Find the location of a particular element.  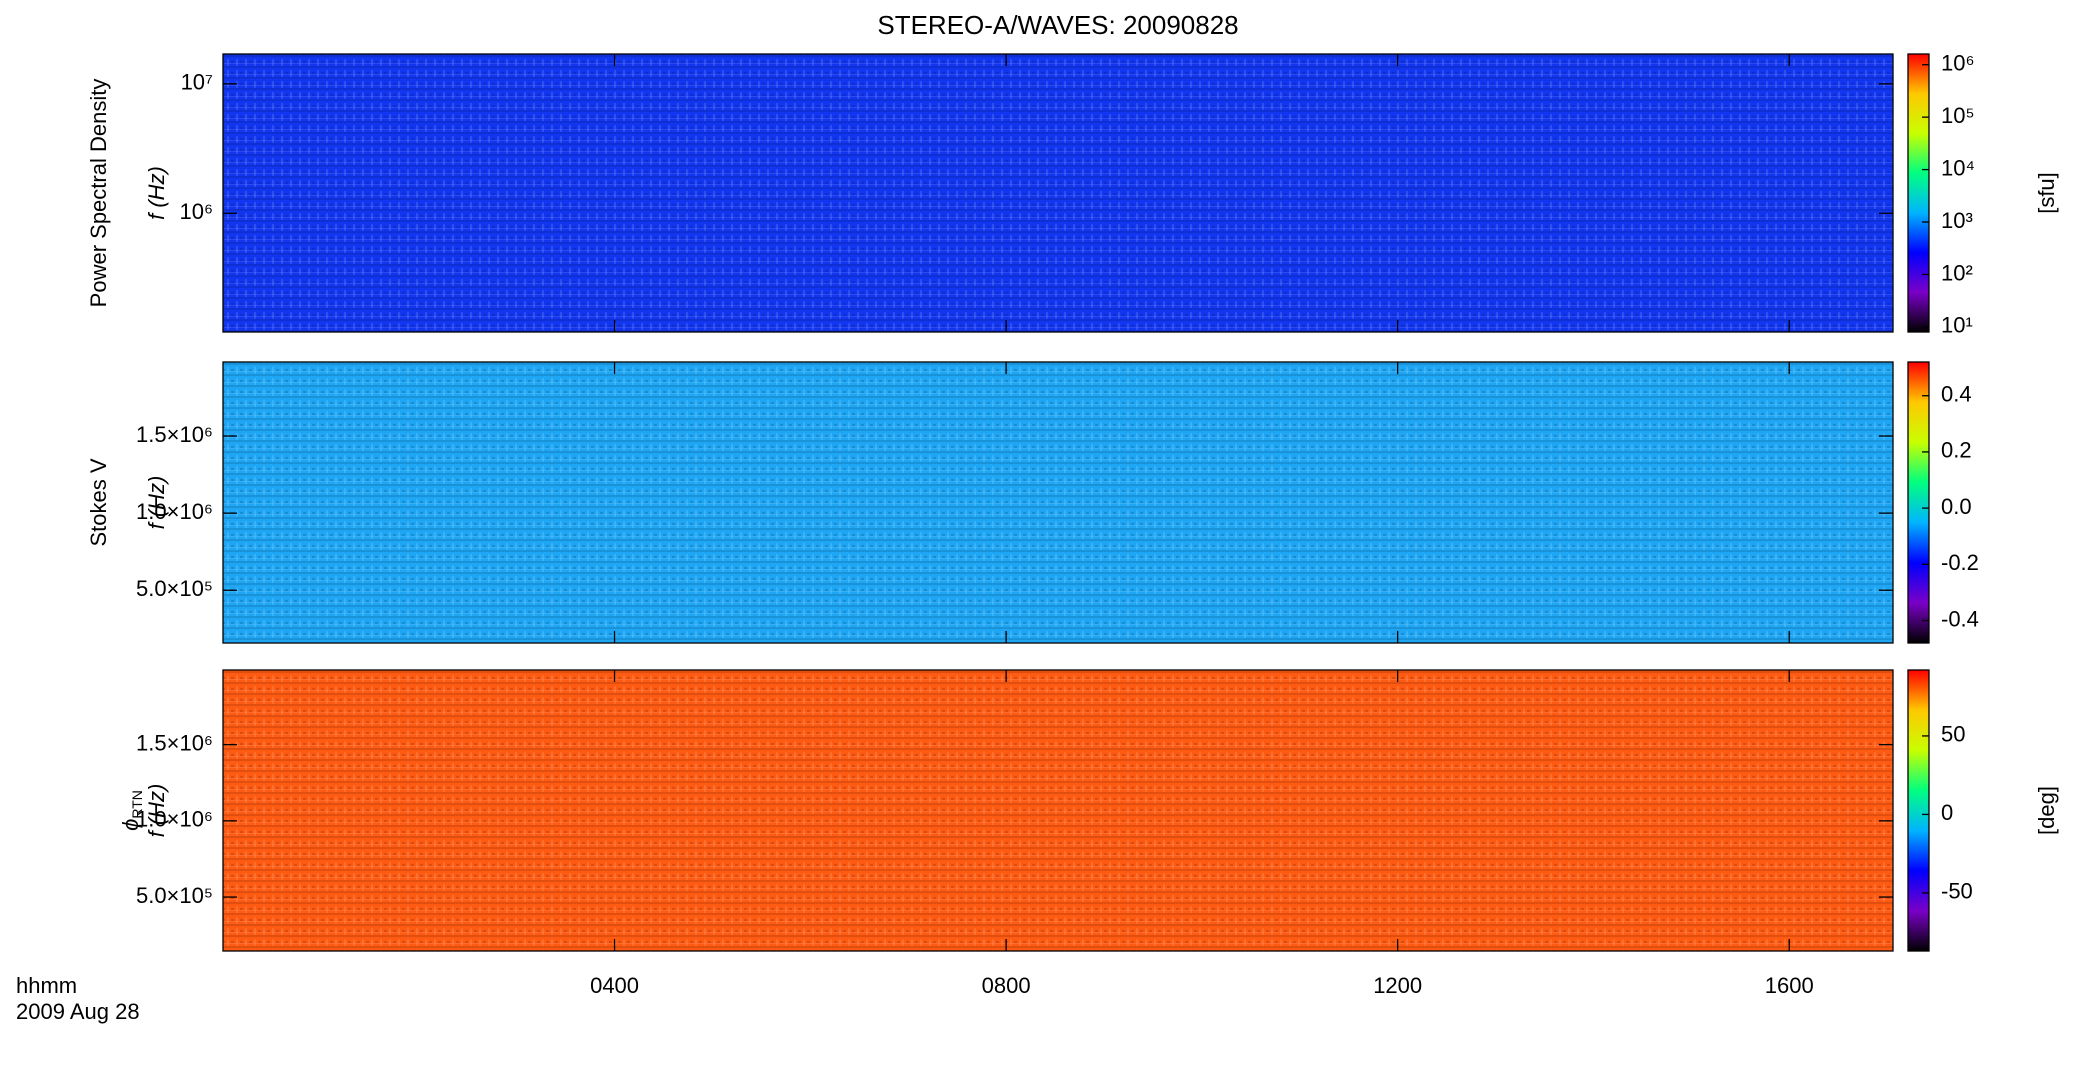

colorbar-tick-label: 0.0 is located at coordinates (1956, 506).